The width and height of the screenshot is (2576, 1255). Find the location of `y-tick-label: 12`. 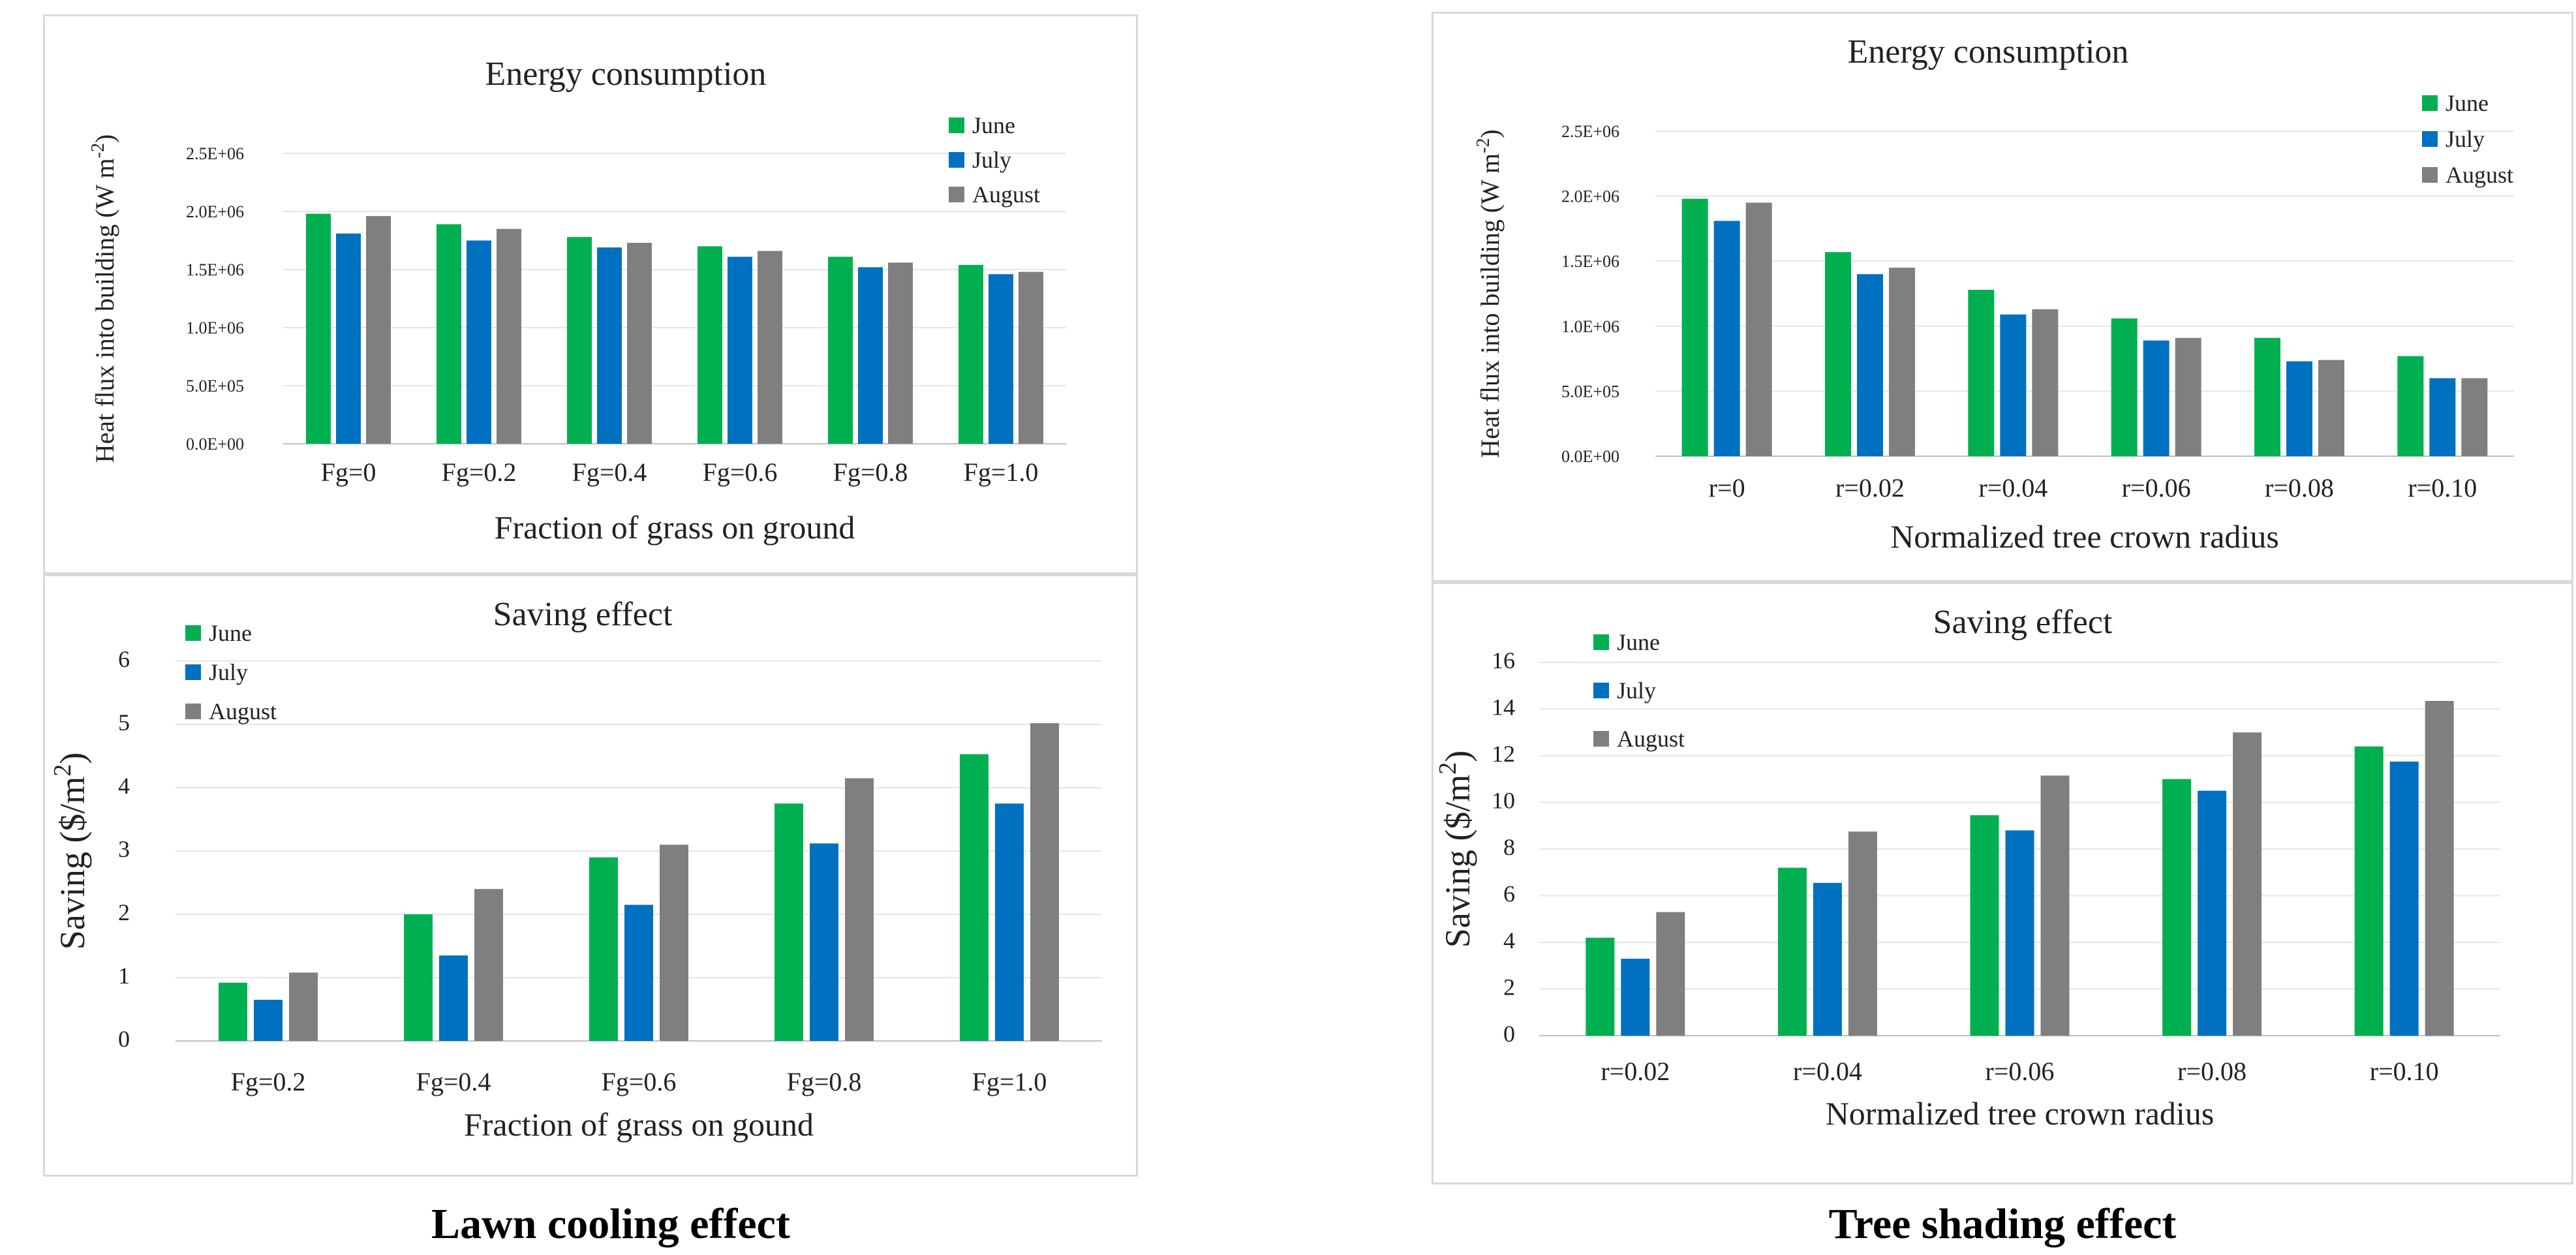

y-tick-label: 12 is located at coordinates (1504, 754).